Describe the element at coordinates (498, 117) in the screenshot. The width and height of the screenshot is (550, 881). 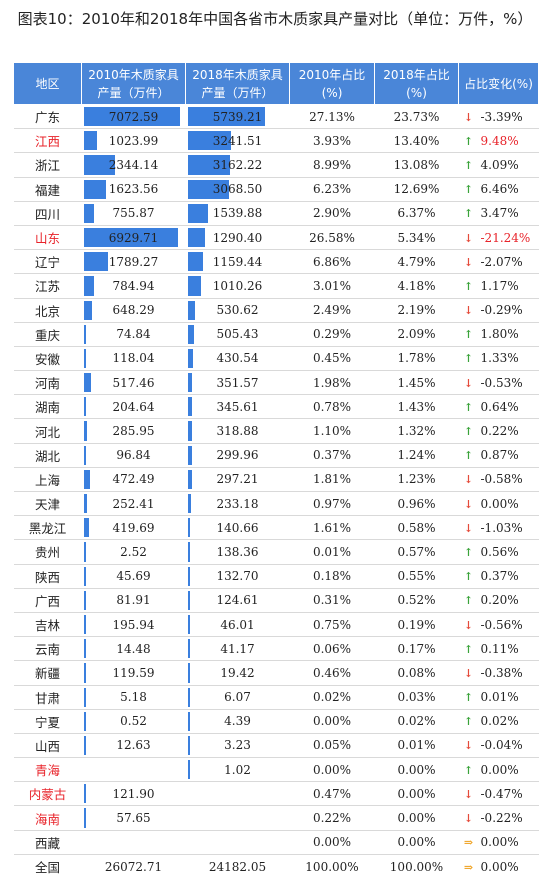
I see `share-change-cell: ↓ -3.39%` at that location.